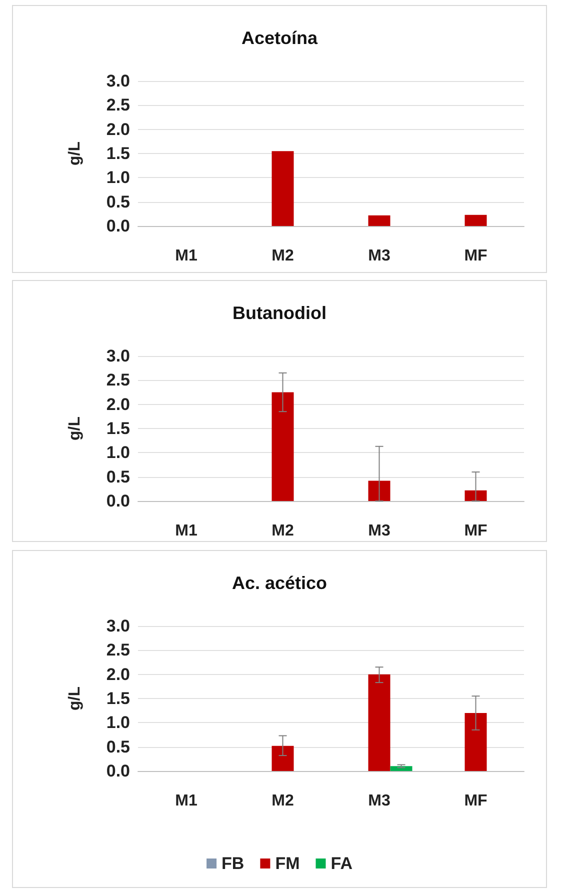 Image resolution: width=561 pixels, height=892 pixels. What do you see at coordinates (279, 313) in the screenshot?
I see `chart-title: Butanodiol` at bounding box center [279, 313].